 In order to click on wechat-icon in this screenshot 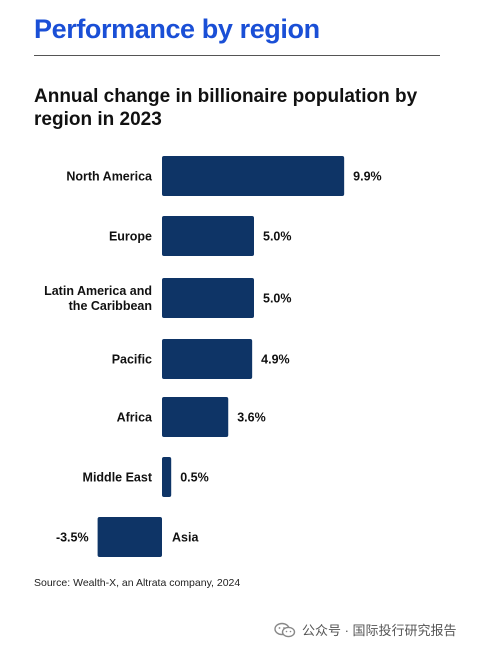, I will do `click(285, 629)`.